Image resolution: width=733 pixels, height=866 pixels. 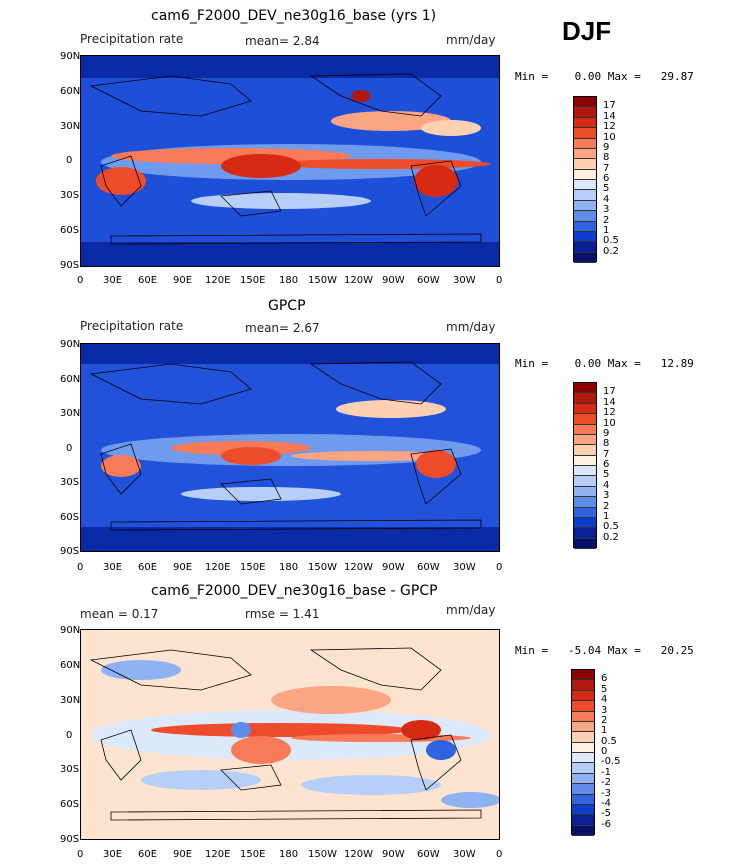 I want to click on mean-label: mean= 2.84, so click(x=282, y=41).